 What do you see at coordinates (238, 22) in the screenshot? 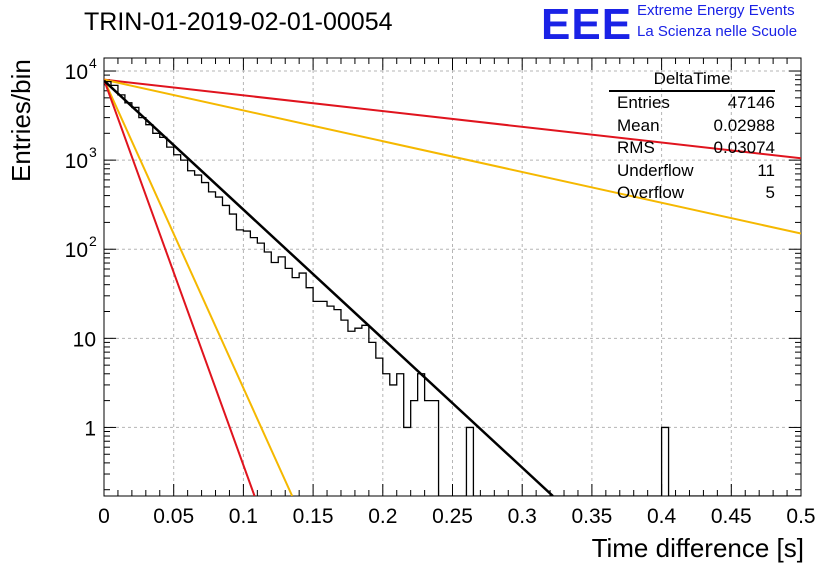
I see `run-title: TRIN-01-2019-02-01-00054` at bounding box center [238, 22].